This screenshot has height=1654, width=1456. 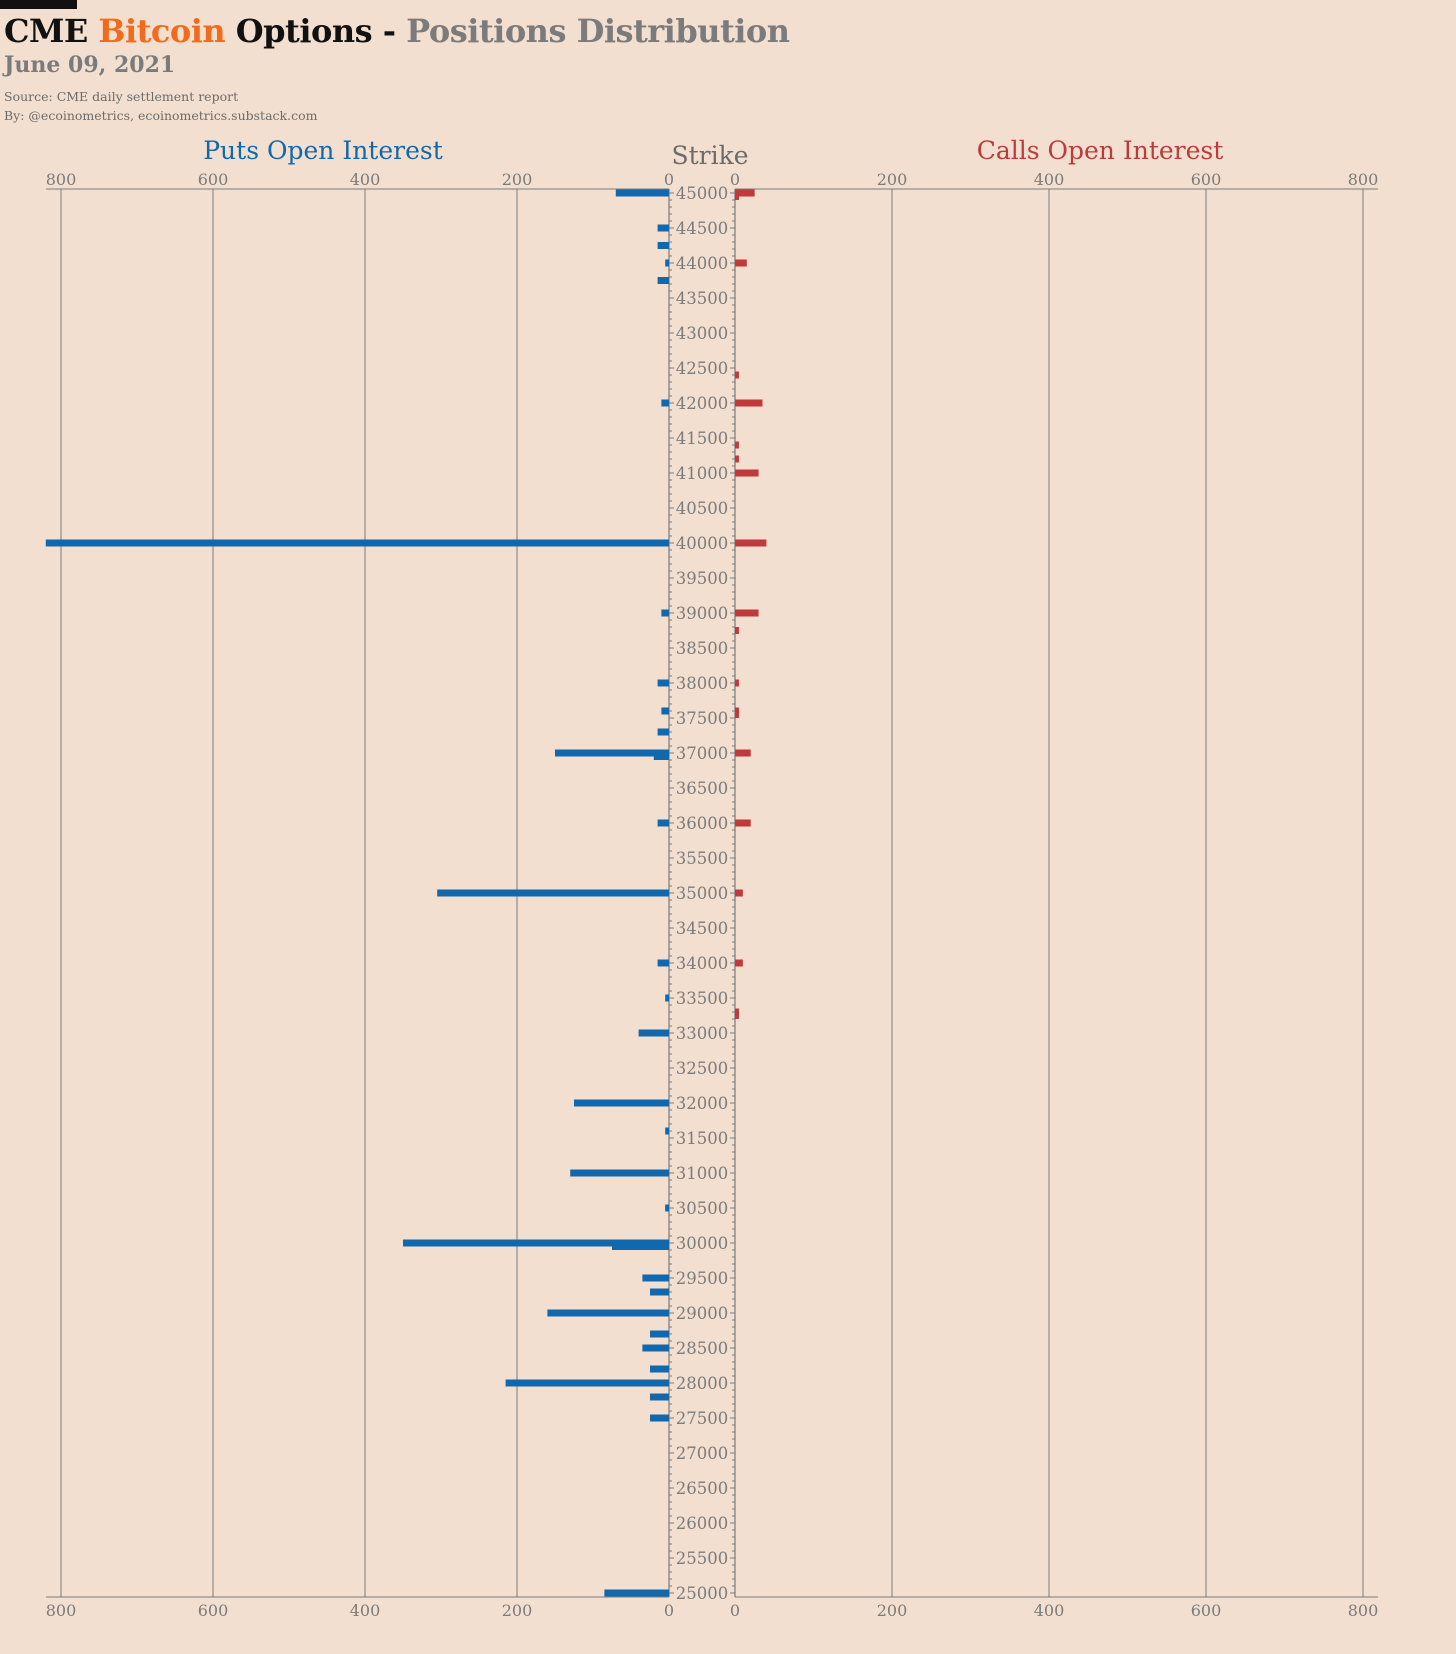 What do you see at coordinates (702, 1523) in the screenshot?
I see `strike-tick-label: 26000` at bounding box center [702, 1523].